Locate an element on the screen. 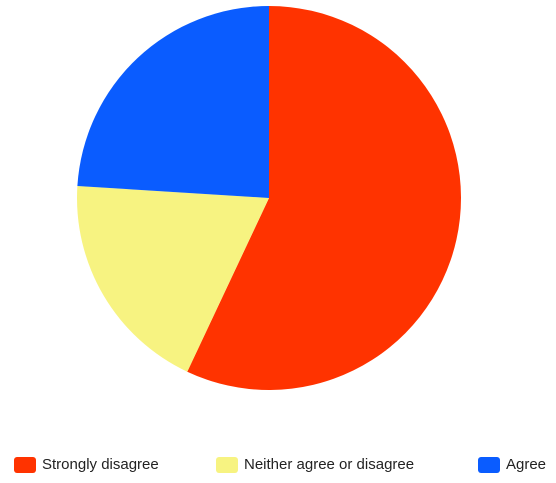 Image resolution: width=556 pixels, height=483 pixels. legend-swatch-agree is located at coordinates (489, 464).